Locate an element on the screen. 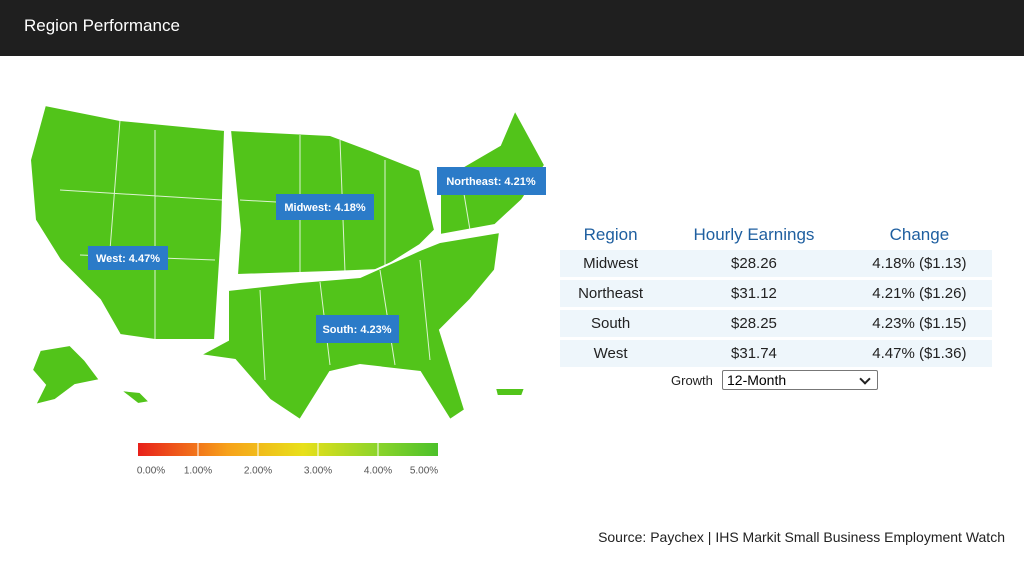  legend-bar is located at coordinates (288, 449).